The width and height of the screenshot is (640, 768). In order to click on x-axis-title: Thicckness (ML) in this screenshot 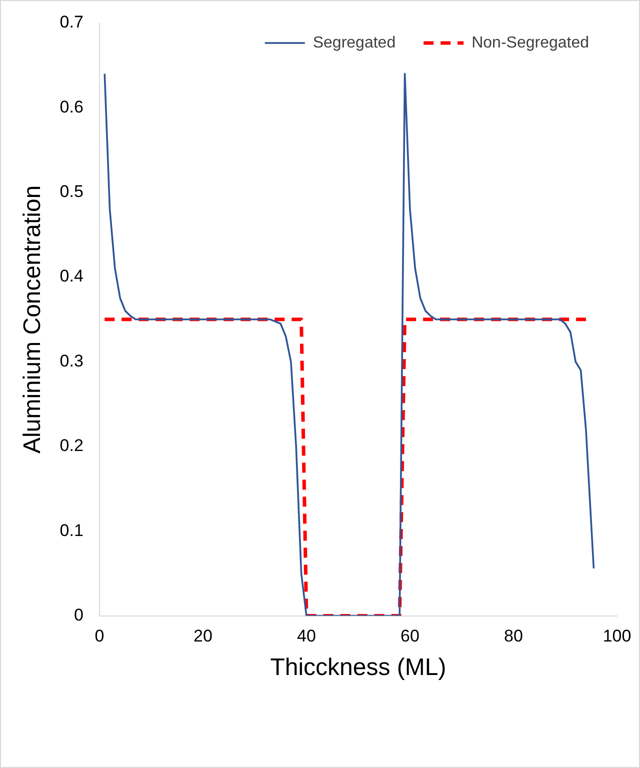, I will do `click(358, 668)`.